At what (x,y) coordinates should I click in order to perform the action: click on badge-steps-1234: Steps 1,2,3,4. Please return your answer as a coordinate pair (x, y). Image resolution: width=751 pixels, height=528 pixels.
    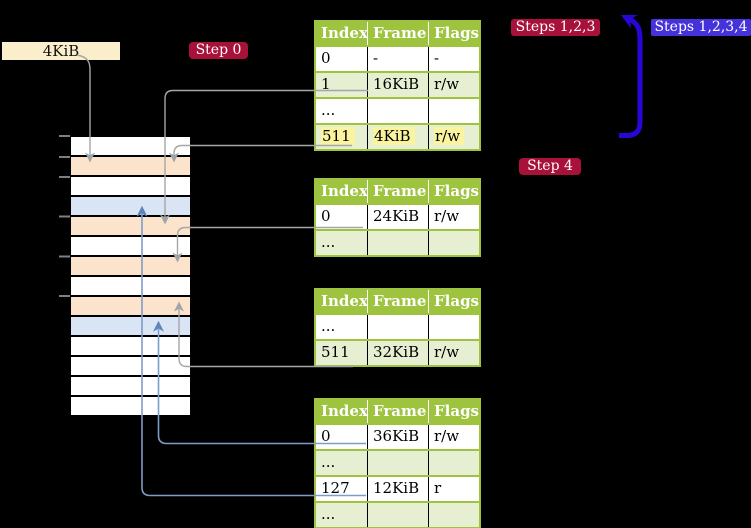
    Looking at the image, I should click on (701, 27).